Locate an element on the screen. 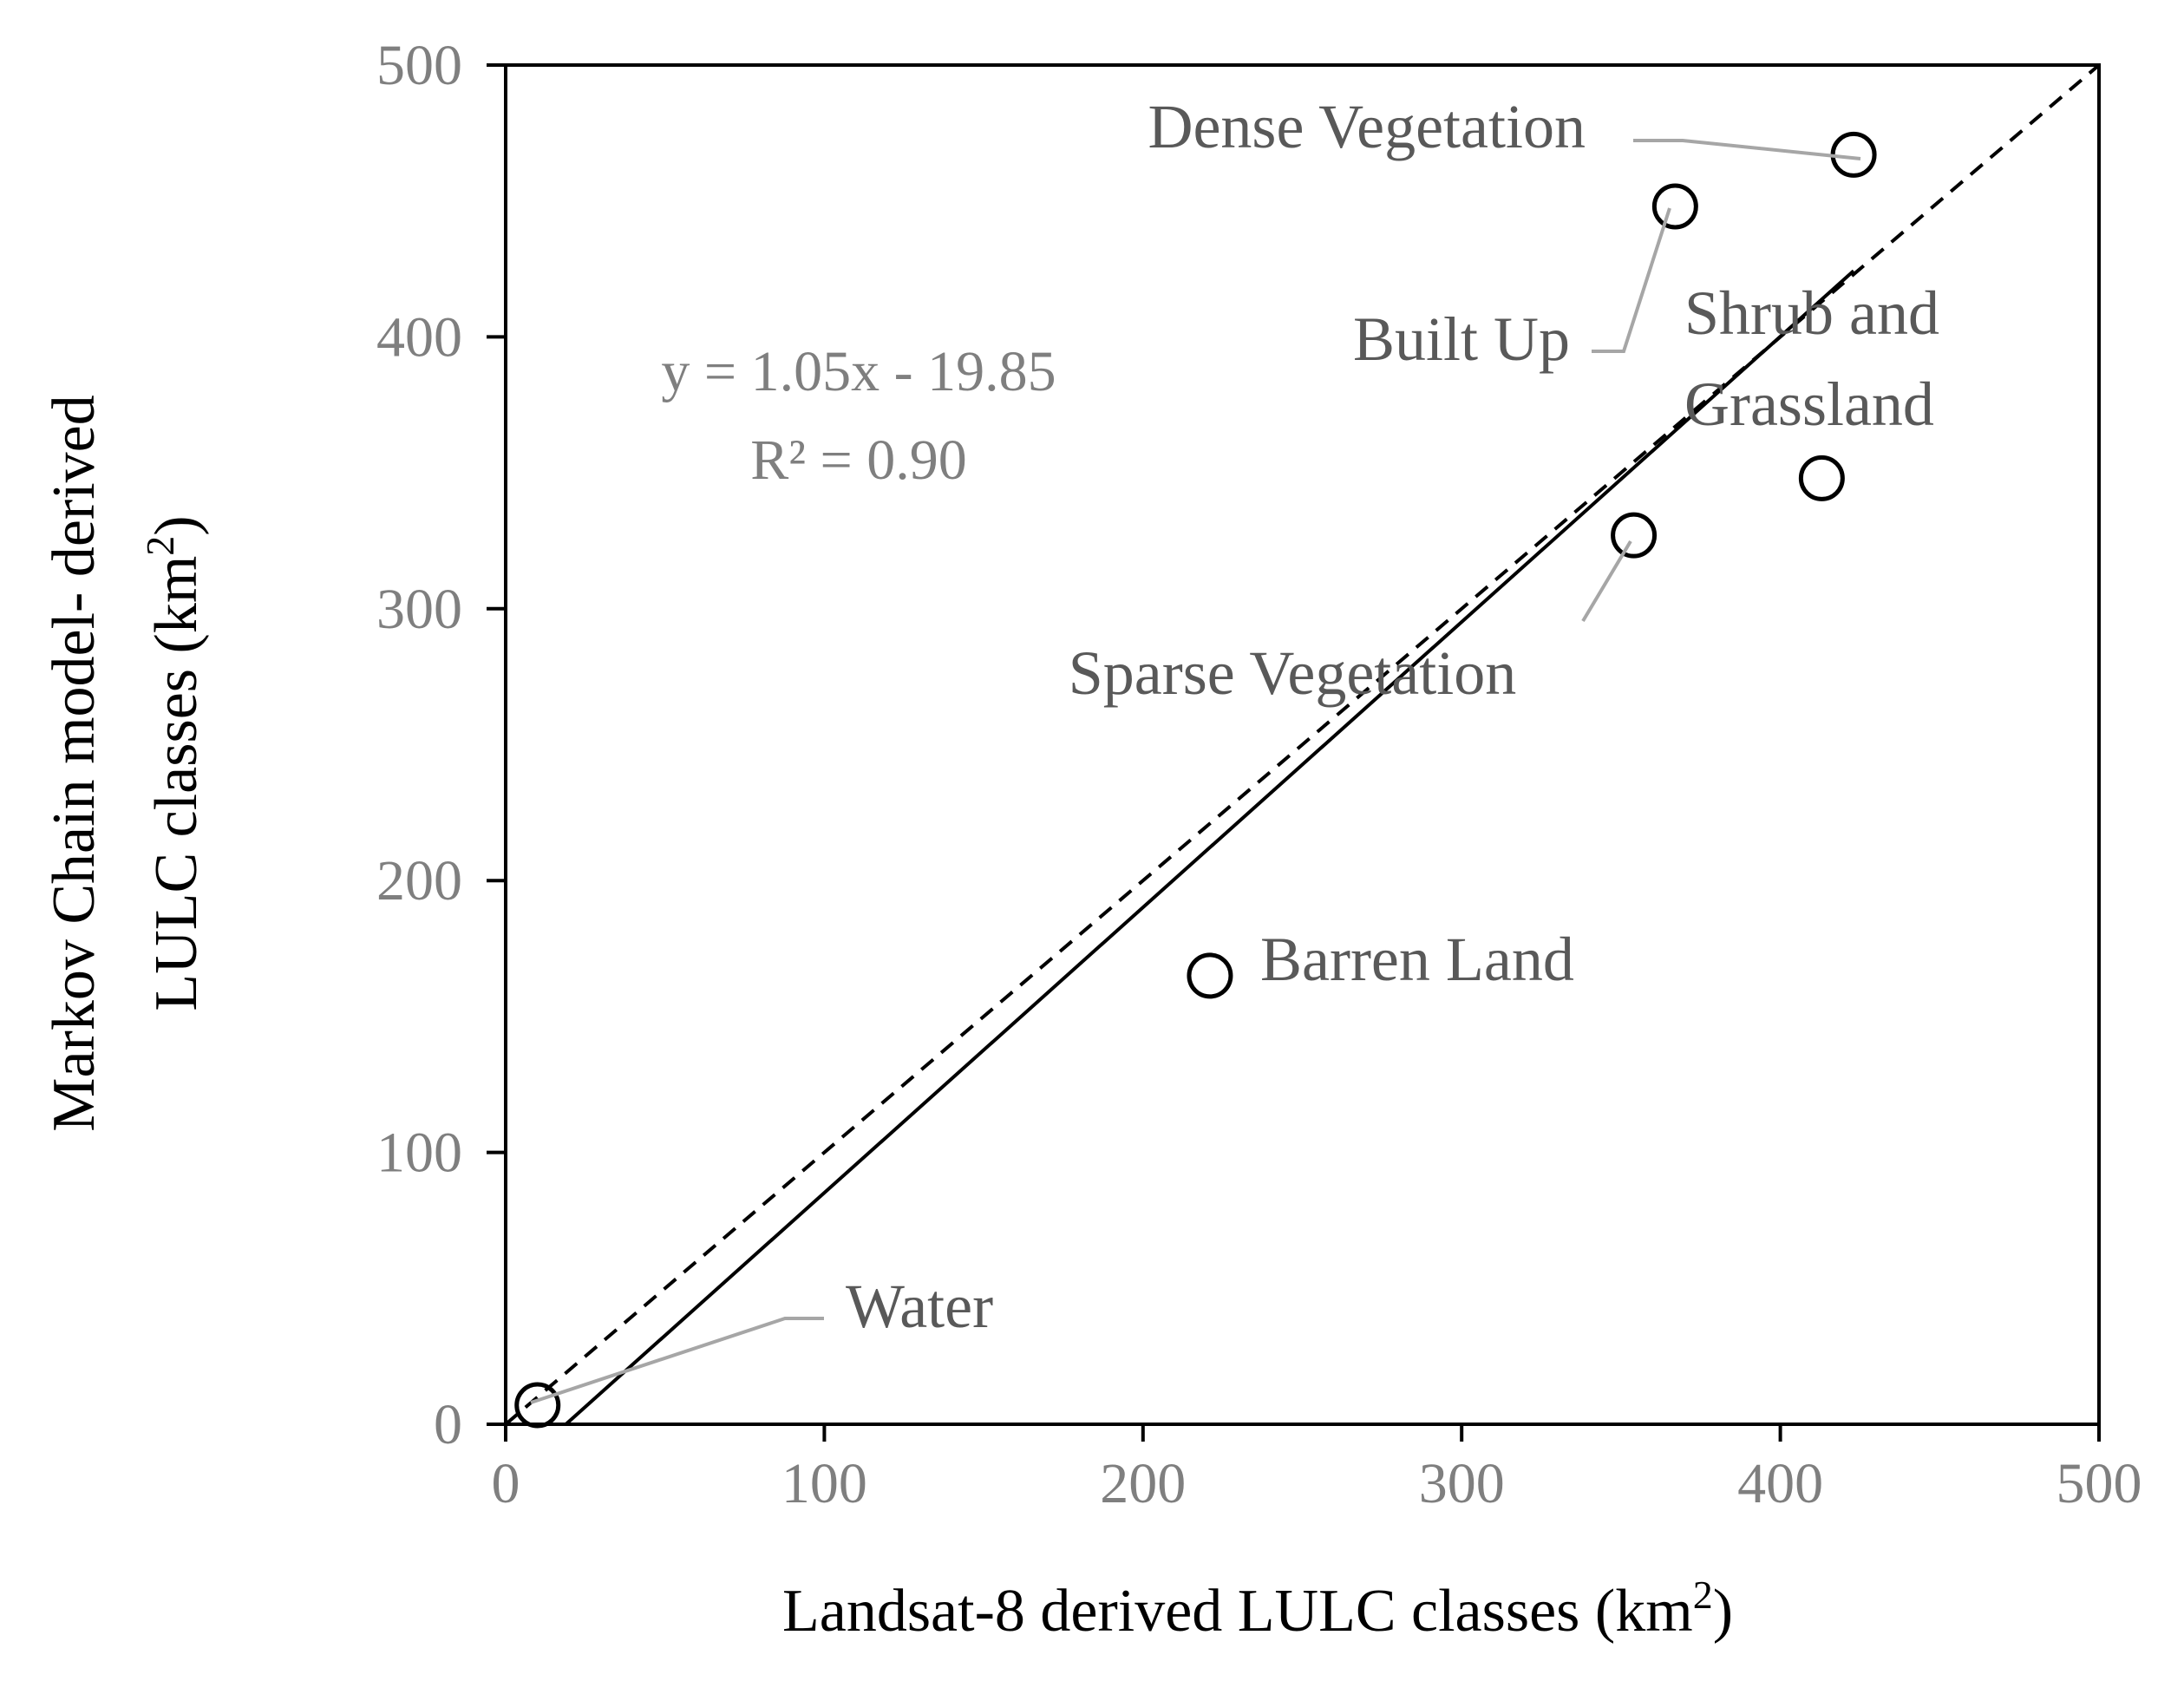 This screenshot has width=2184, height=1681. y-tick-label-300: 300 is located at coordinates (419, 610).